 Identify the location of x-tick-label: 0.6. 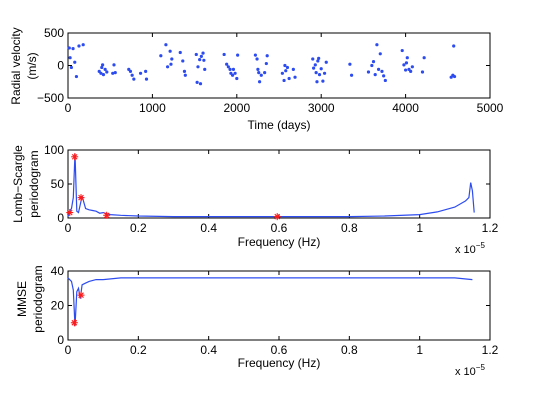
(279, 350).